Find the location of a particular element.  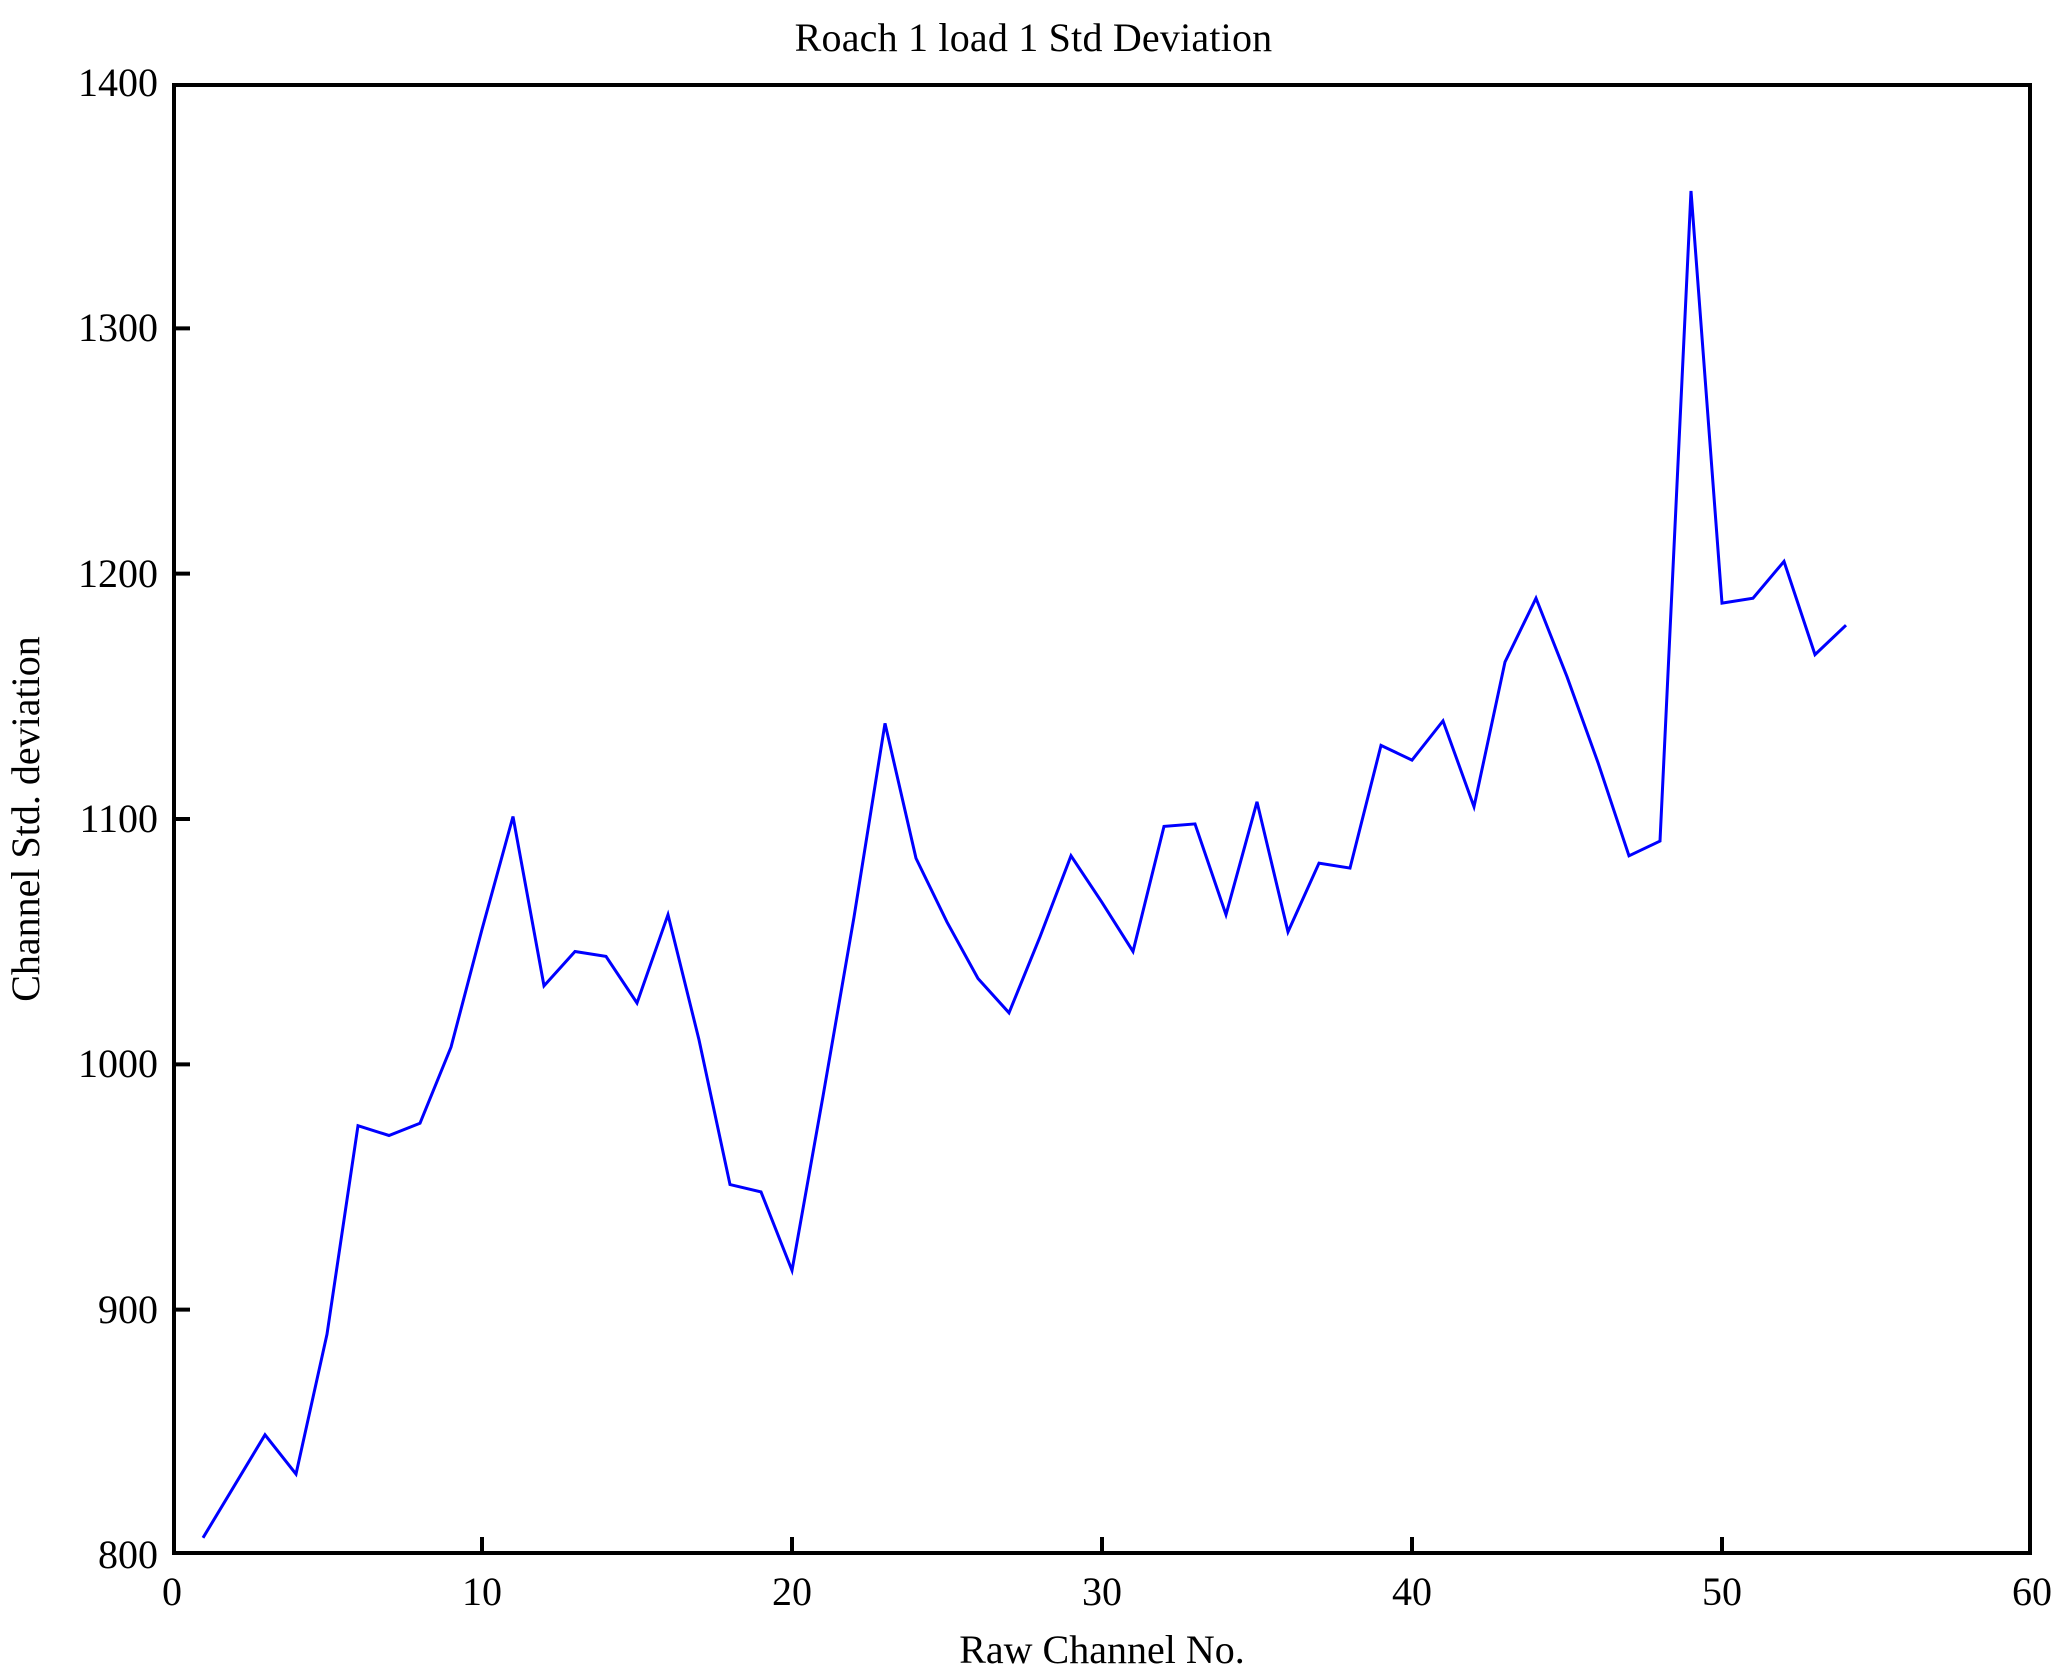

x-axis-label: Raw Channel No. is located at coordinates (1102, 1649).